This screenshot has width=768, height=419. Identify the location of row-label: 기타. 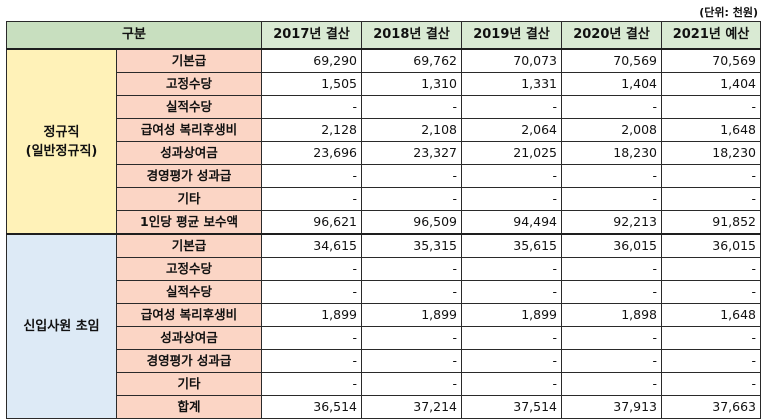
(189, 199).